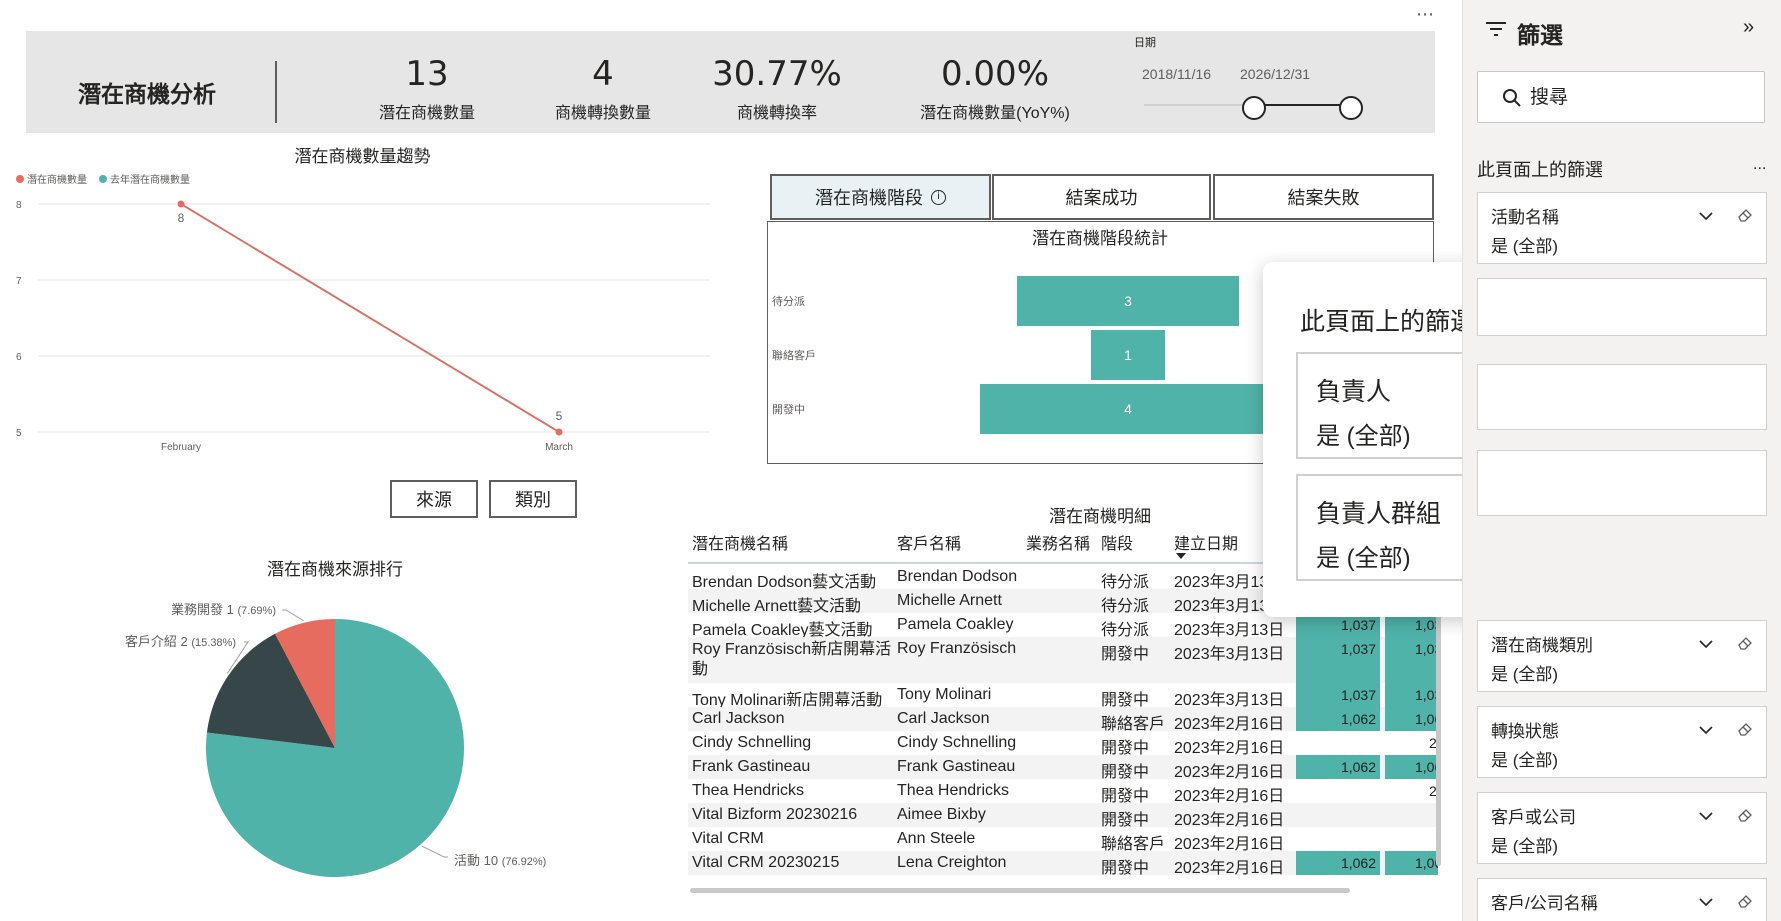  I want to click on table-cell: Thea Hendricks, so click(748, 790).